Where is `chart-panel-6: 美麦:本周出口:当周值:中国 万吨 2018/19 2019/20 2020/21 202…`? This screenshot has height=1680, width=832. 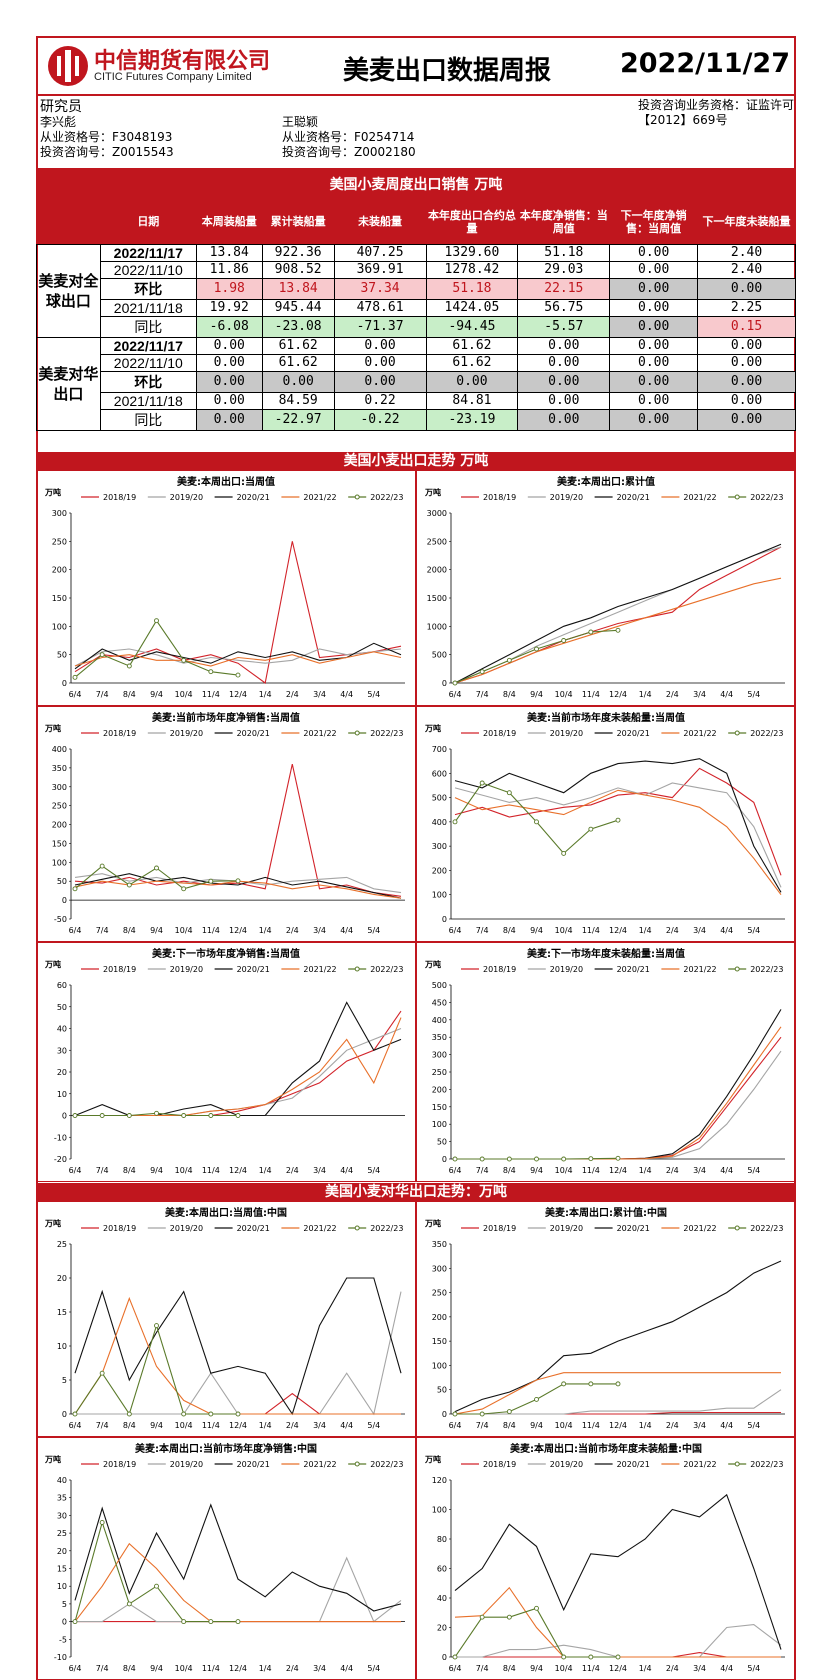
chart-panel-6: 美麦:本周出口:当周值:中国 万吨 2018/19 2019/20 2020/21 202… is located at coordinates (226, 1319).